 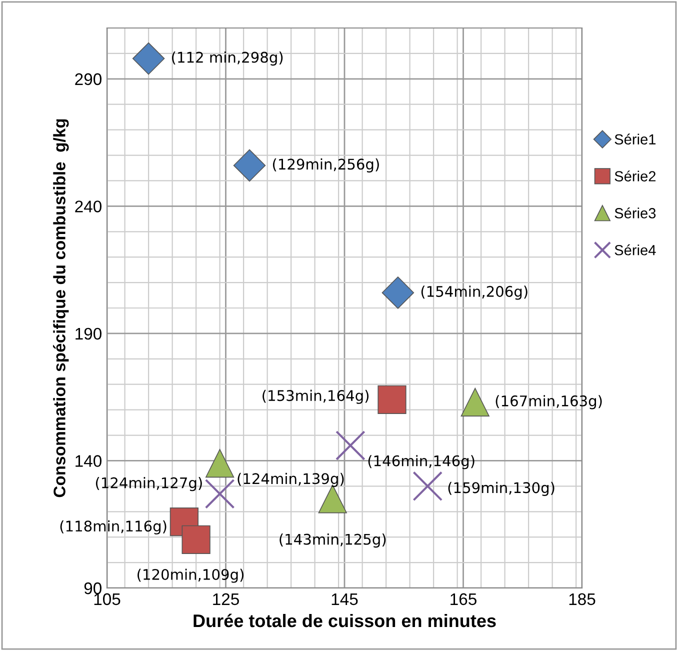 I want to click on annotation: (129min,256g), so click(x=325, y=165).